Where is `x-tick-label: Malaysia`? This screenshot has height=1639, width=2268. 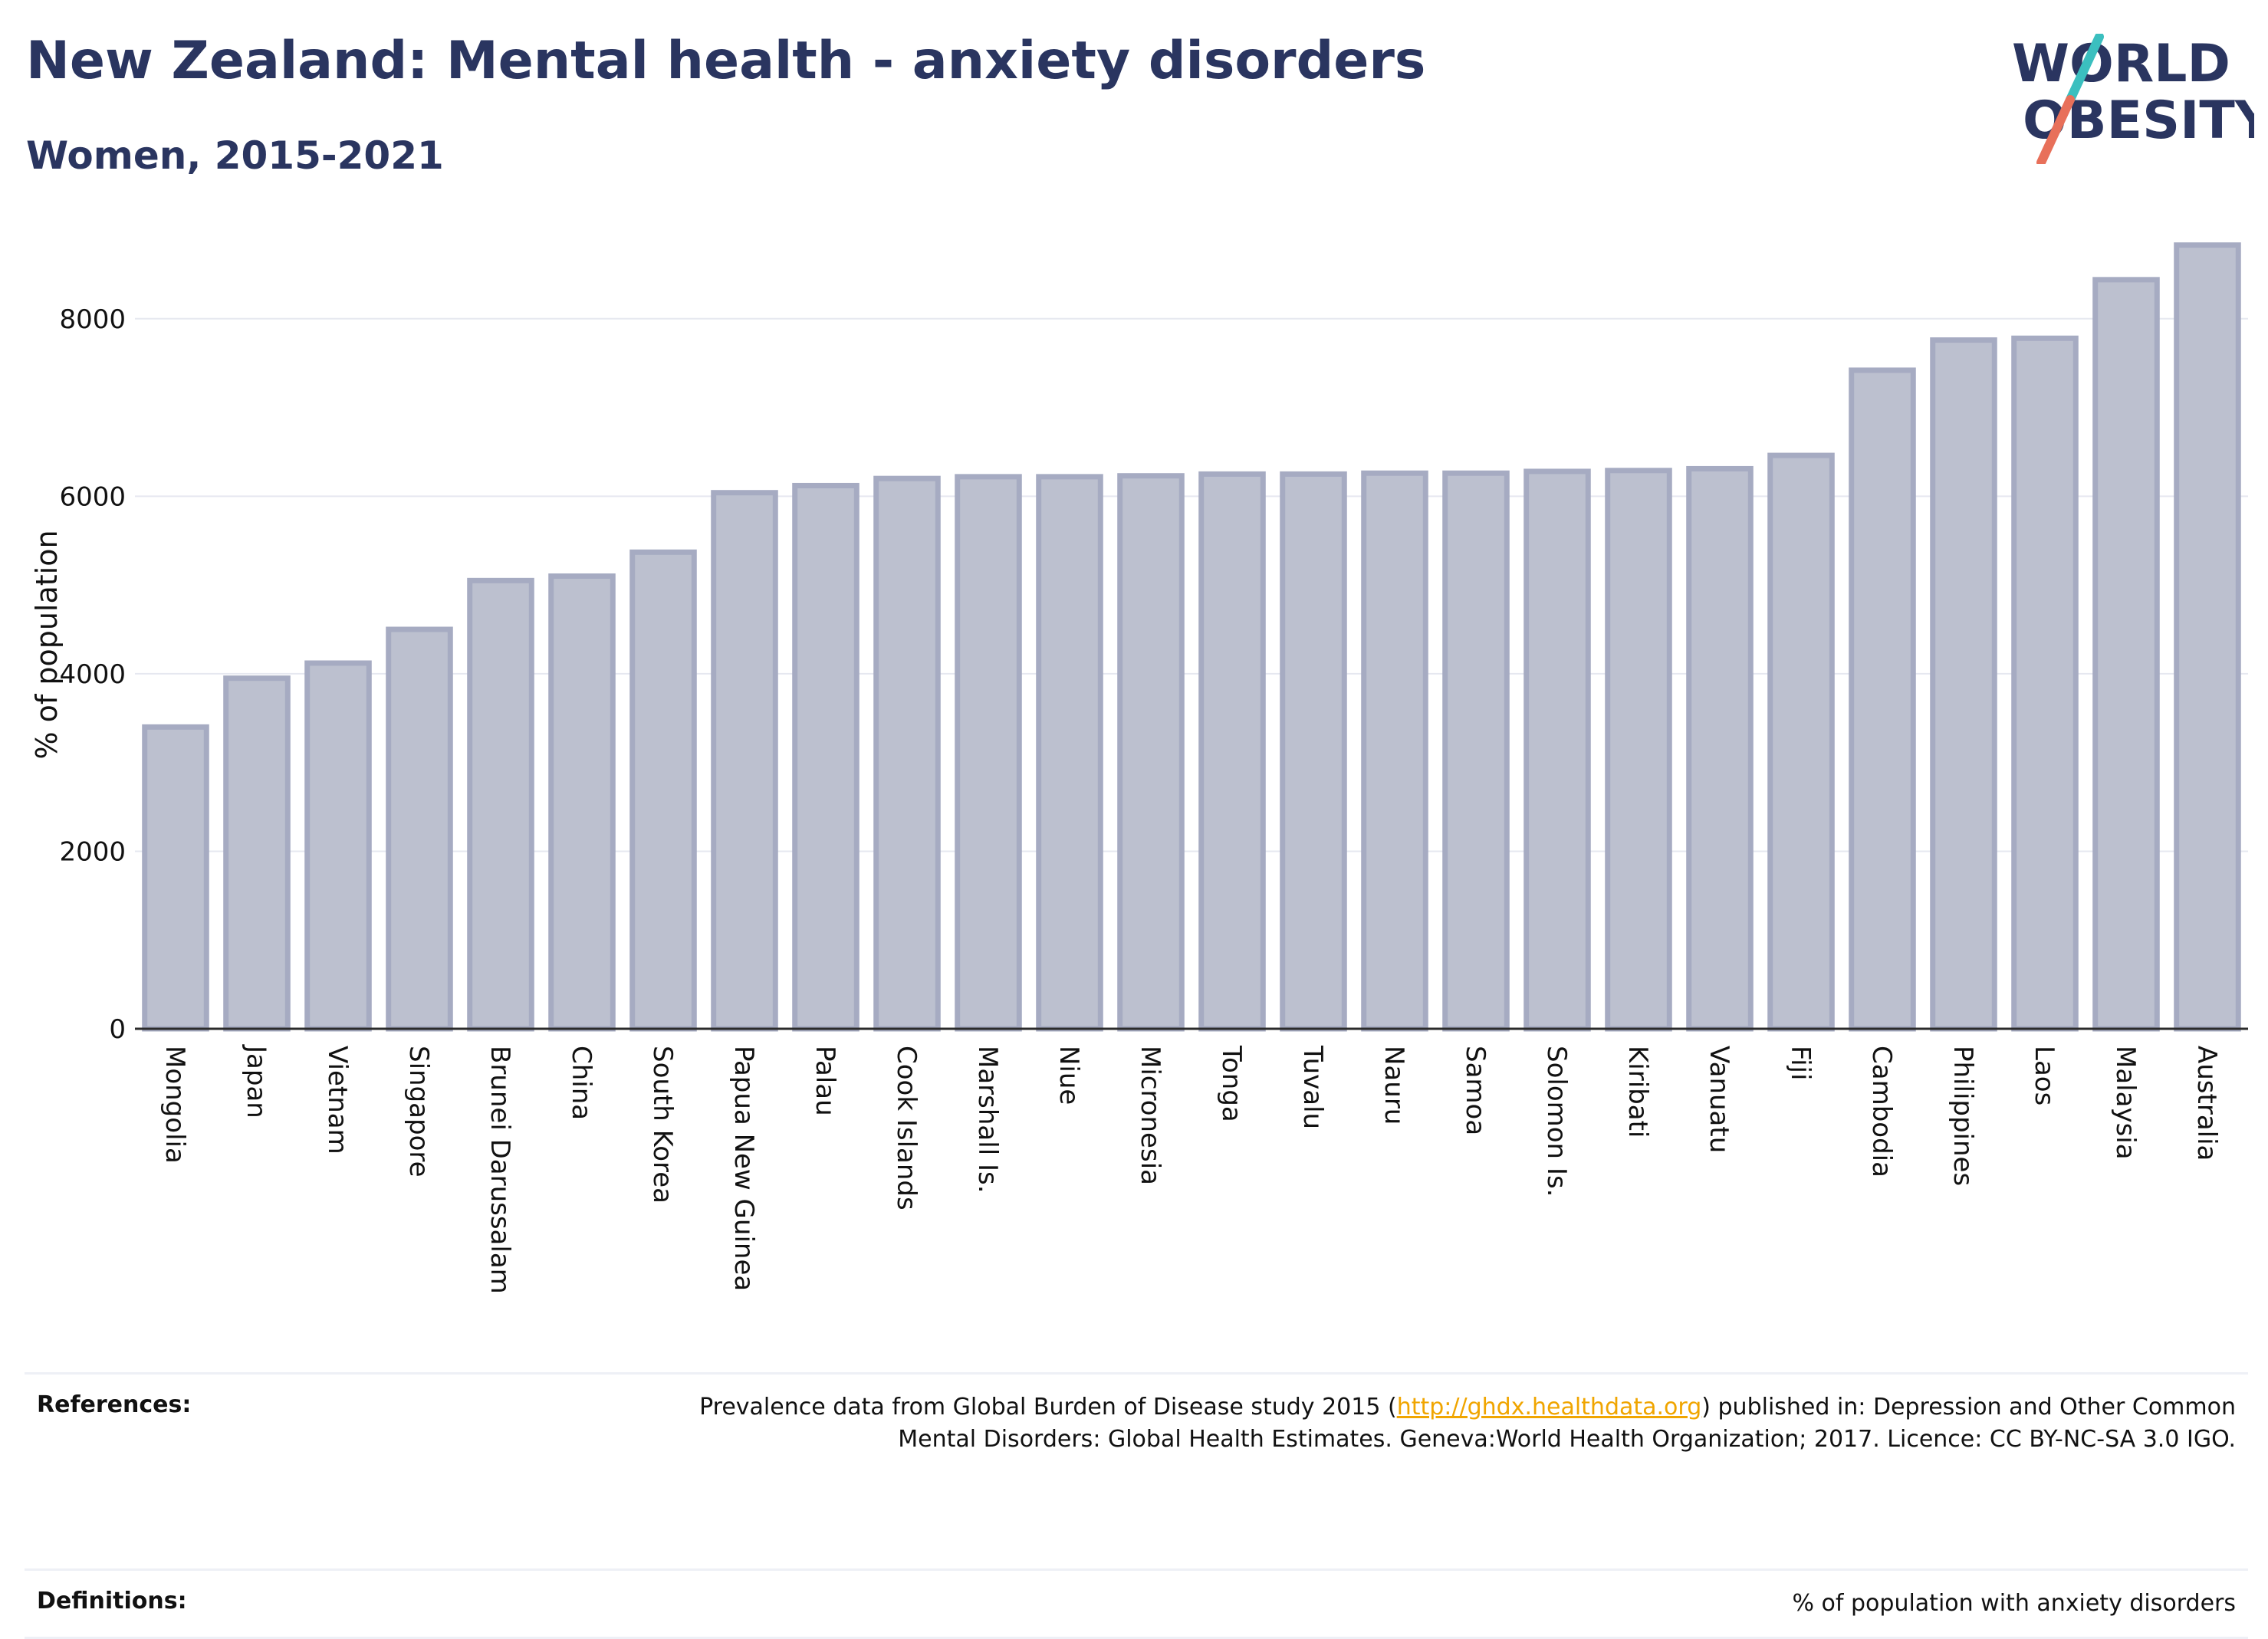
x-tick-label: Malaysia is located at coordinates (2125, 1103).